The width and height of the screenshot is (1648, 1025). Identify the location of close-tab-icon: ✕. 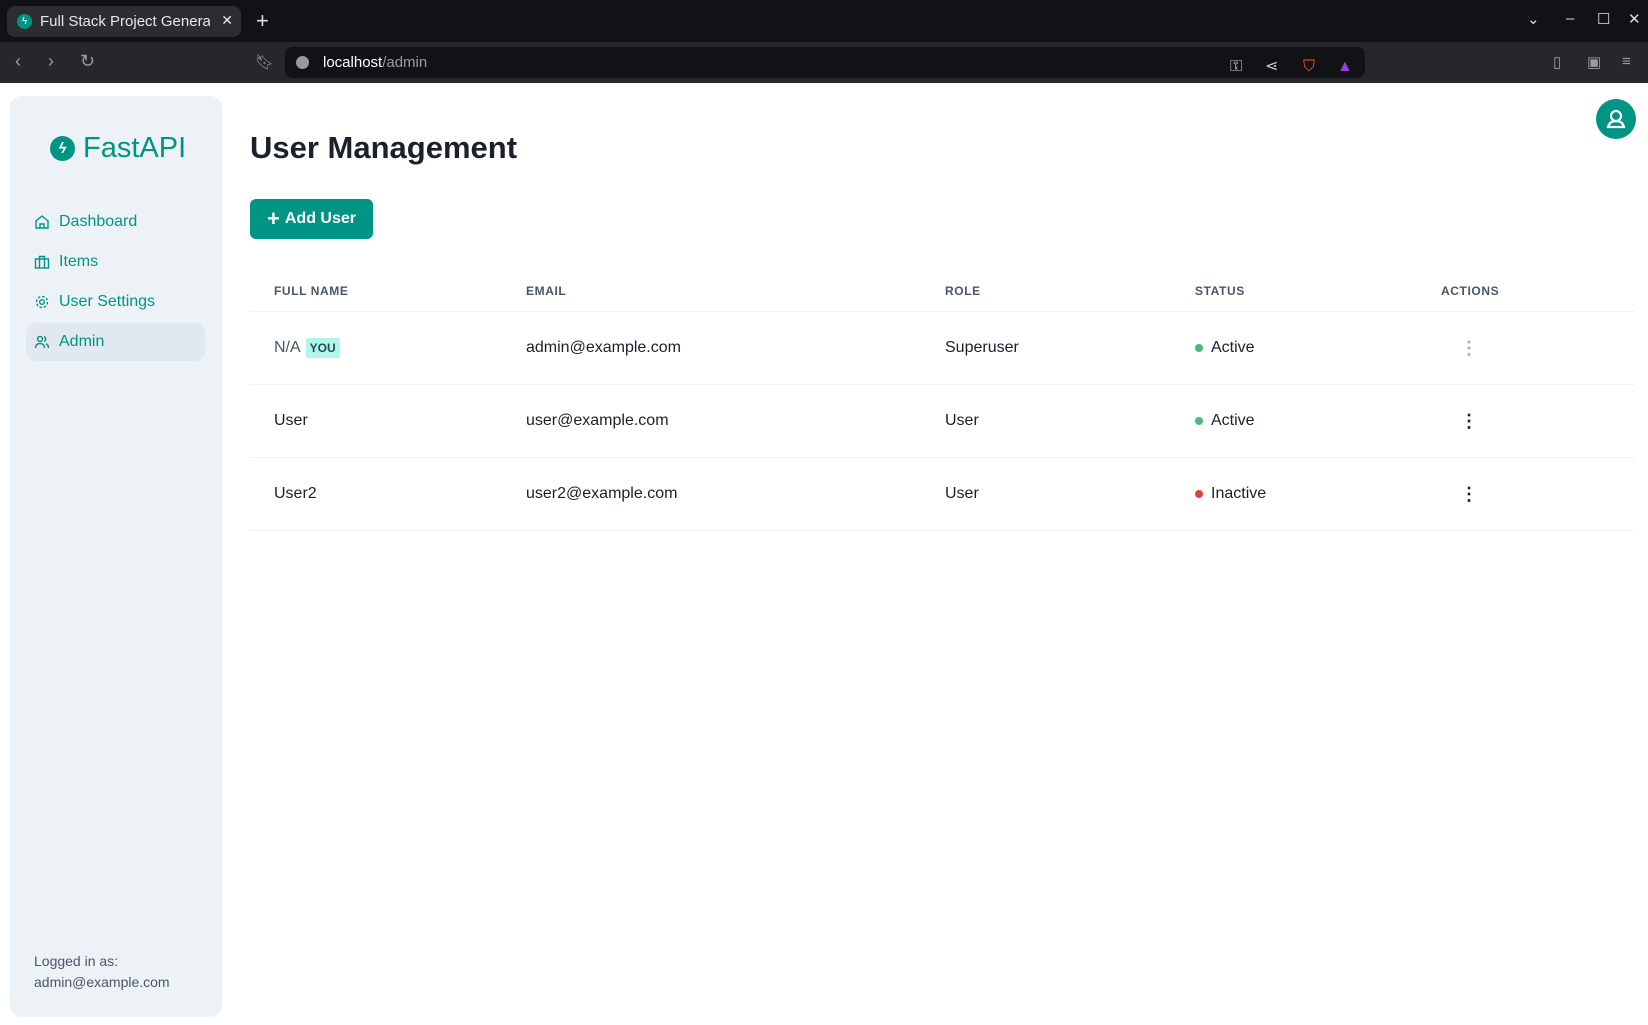
(227, 20).